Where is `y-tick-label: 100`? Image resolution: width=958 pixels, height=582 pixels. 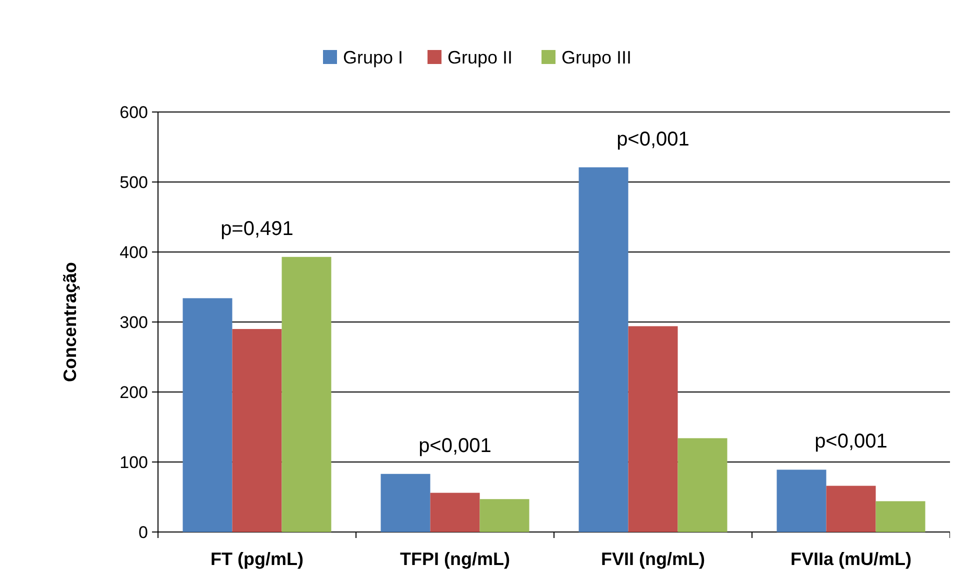
y-tick-label: 100 is located at coordinates (134, 462).